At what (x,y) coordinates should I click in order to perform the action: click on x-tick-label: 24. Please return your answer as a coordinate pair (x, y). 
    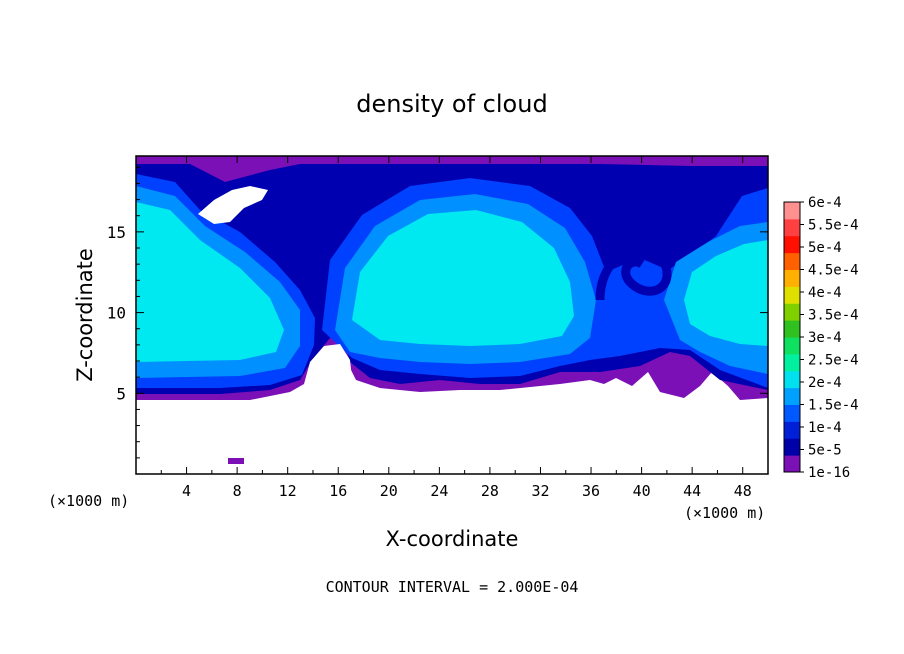
    Looking at the image, I should click on (439, 491).